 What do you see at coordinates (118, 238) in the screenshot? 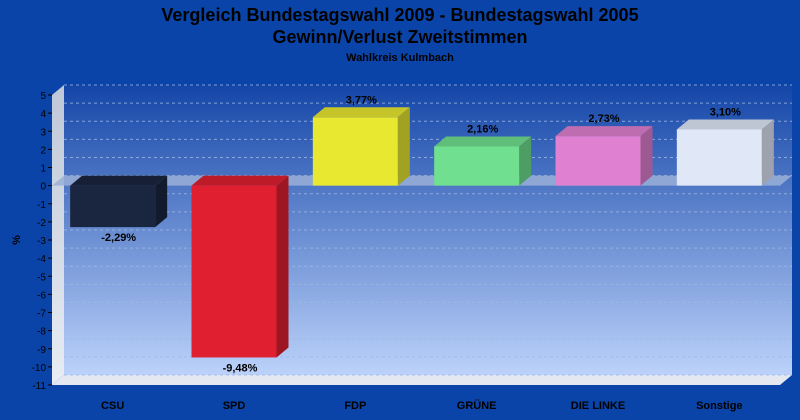
I see `bar-value-label: -2,29%` at bounding box center [118, 238].